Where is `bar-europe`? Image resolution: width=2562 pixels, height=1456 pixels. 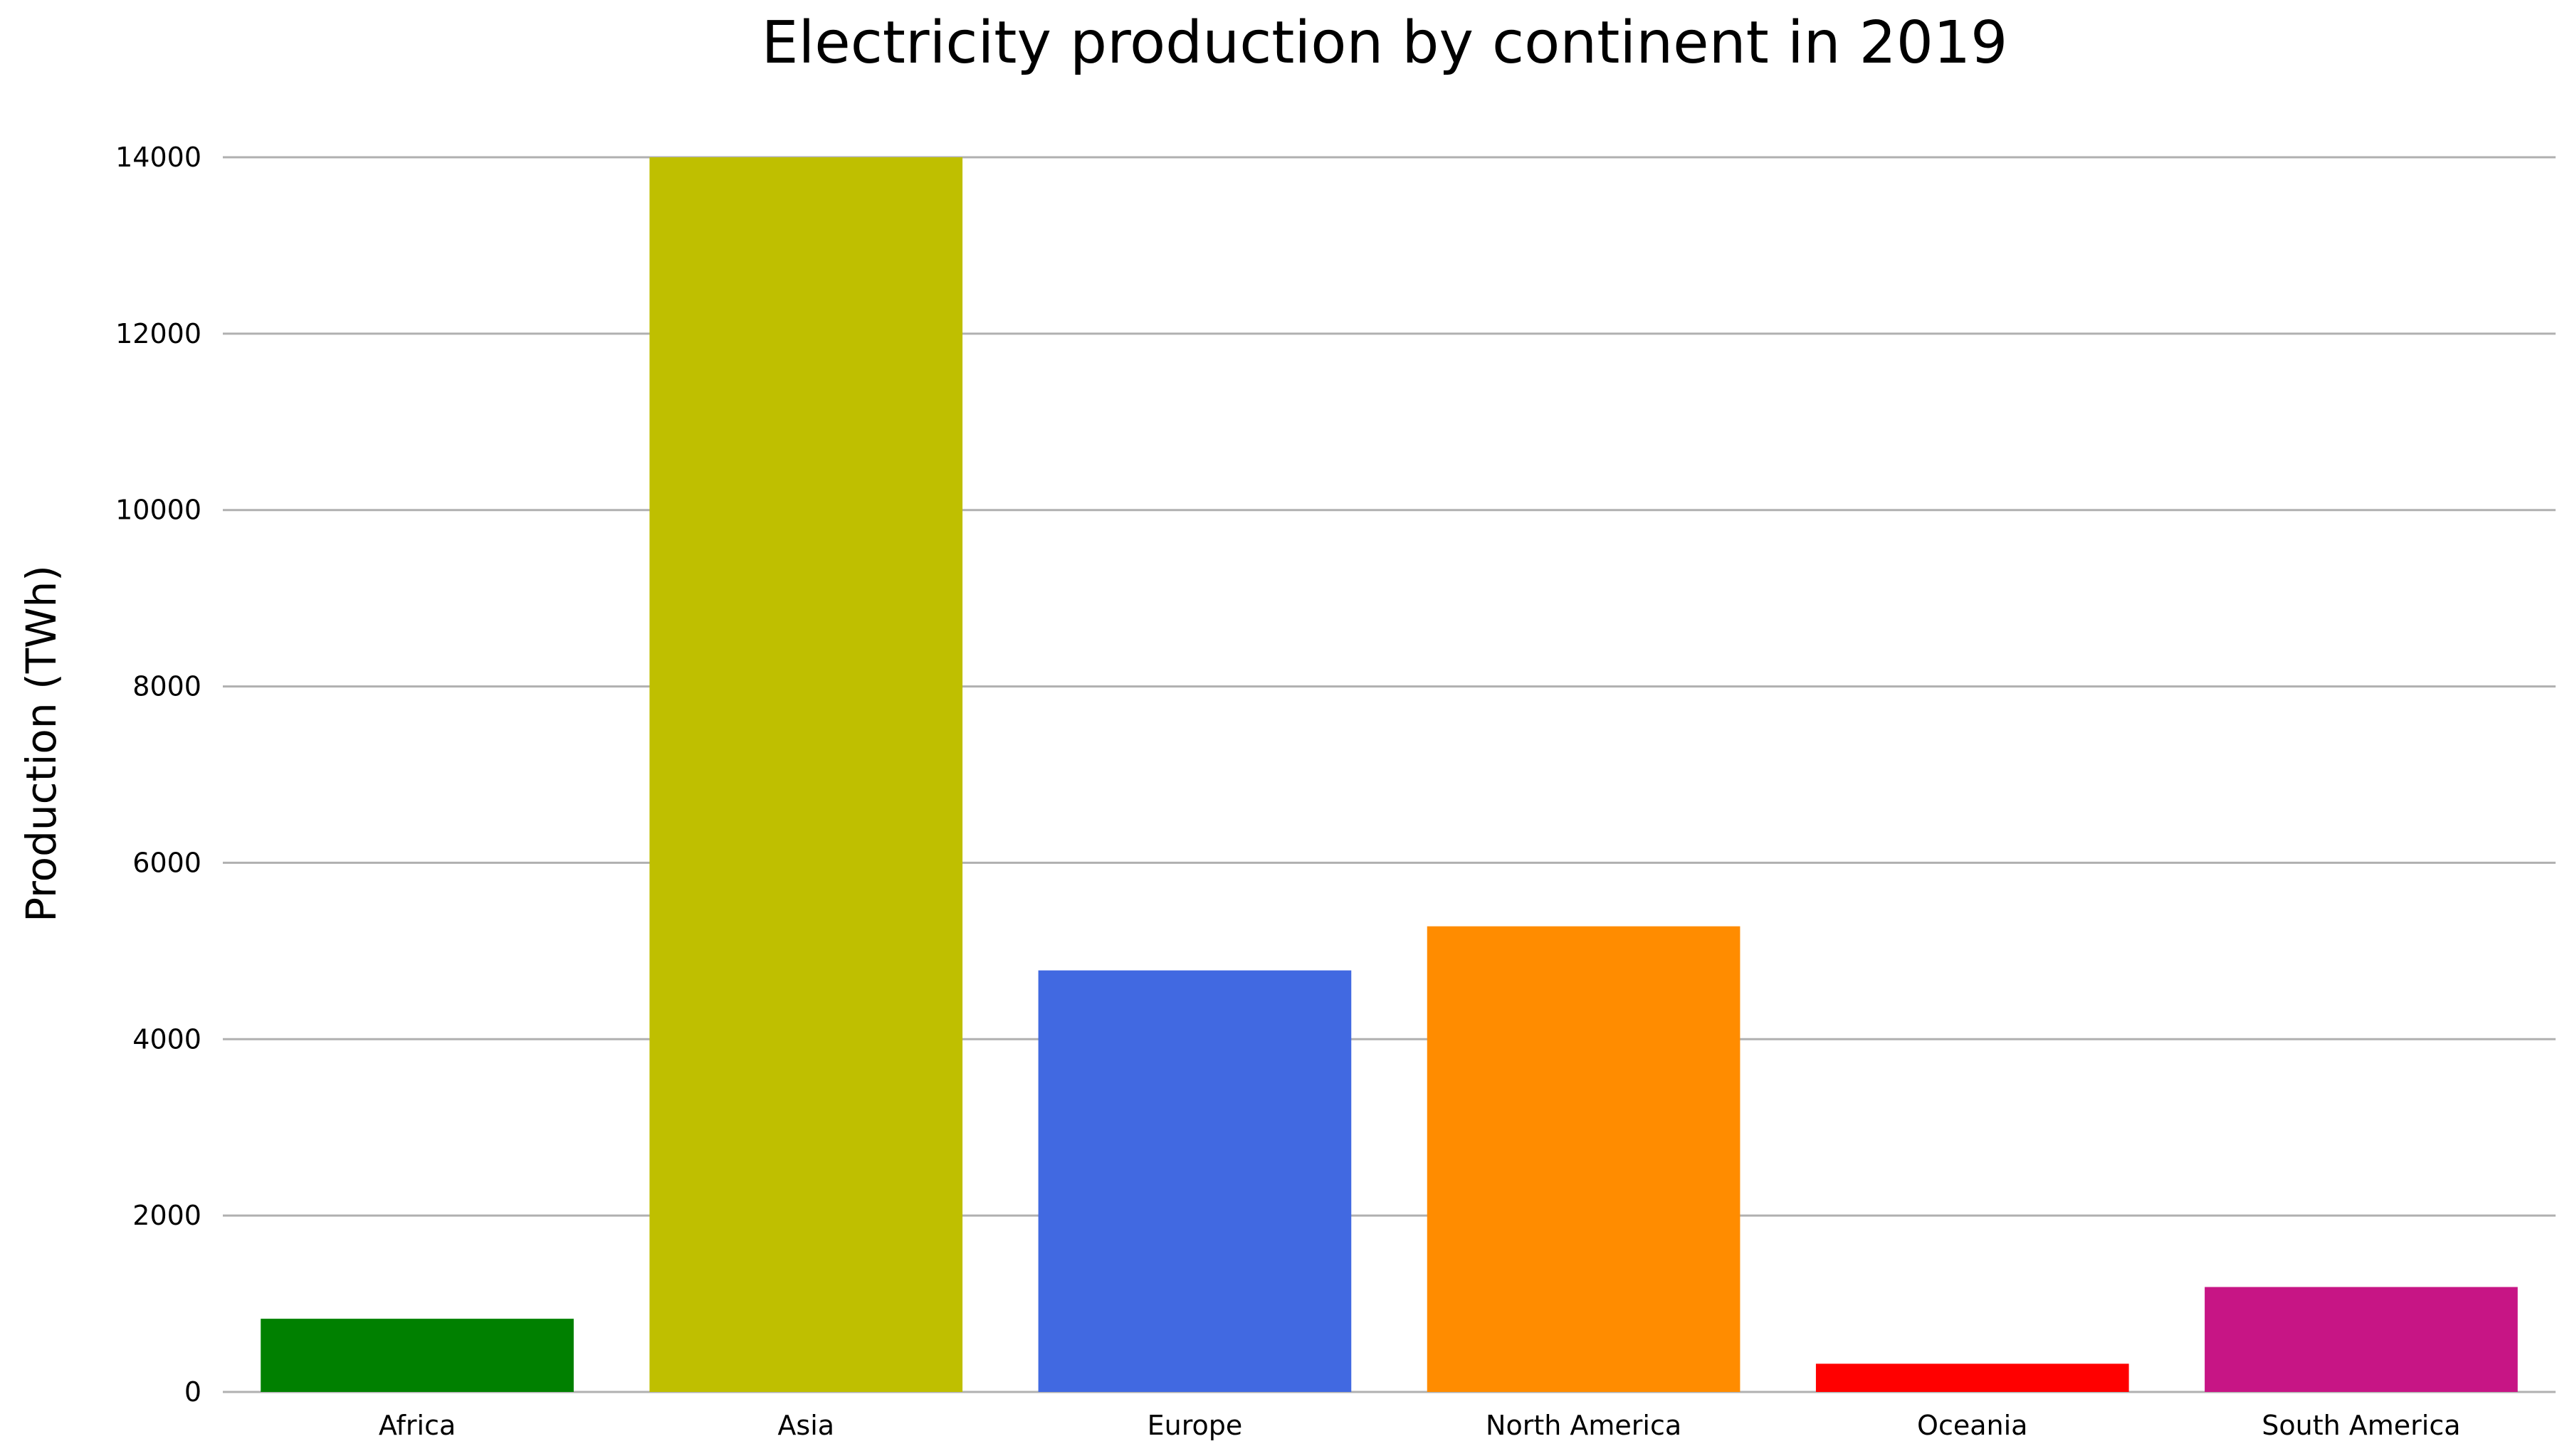
bar-europe is located at coordinates (1195, 1181).